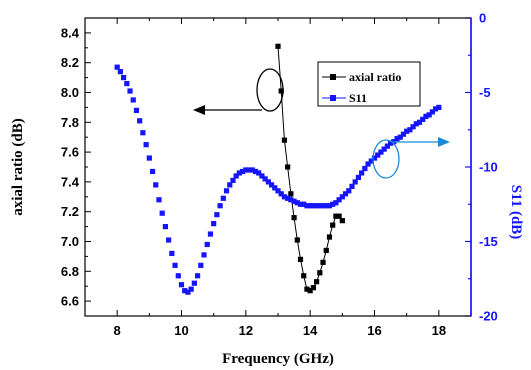  I want to click on right-y-tick-labels: 0 -5 -10 -15 -20, so click(488, 167).